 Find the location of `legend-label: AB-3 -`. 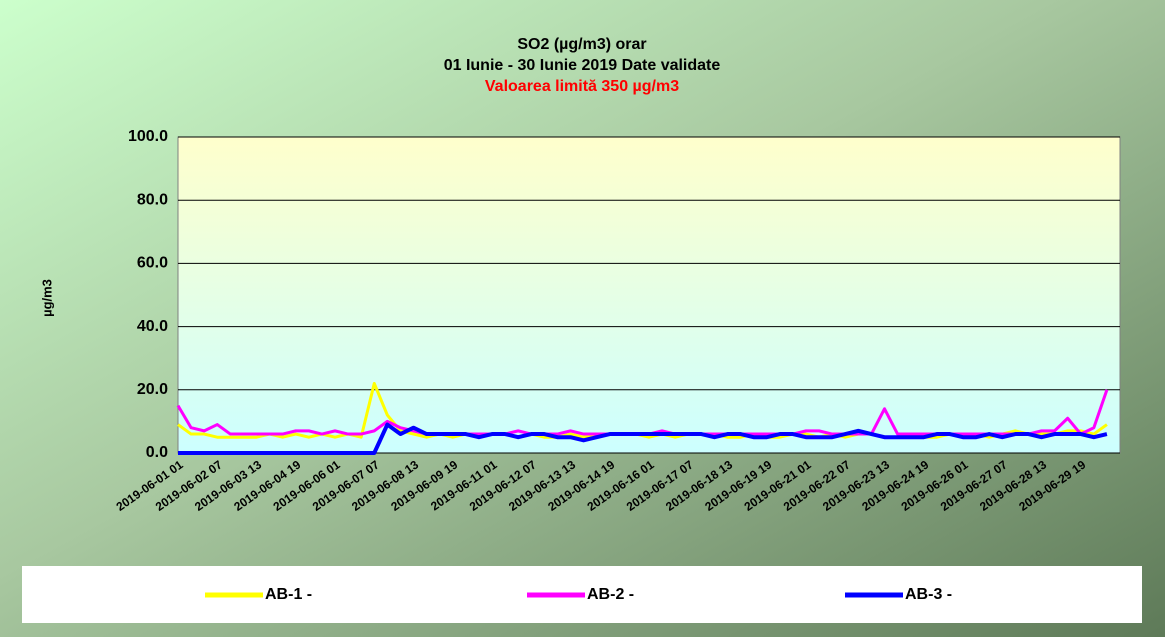

legend-label: AB-3 - is located at coordinates (928, 594).